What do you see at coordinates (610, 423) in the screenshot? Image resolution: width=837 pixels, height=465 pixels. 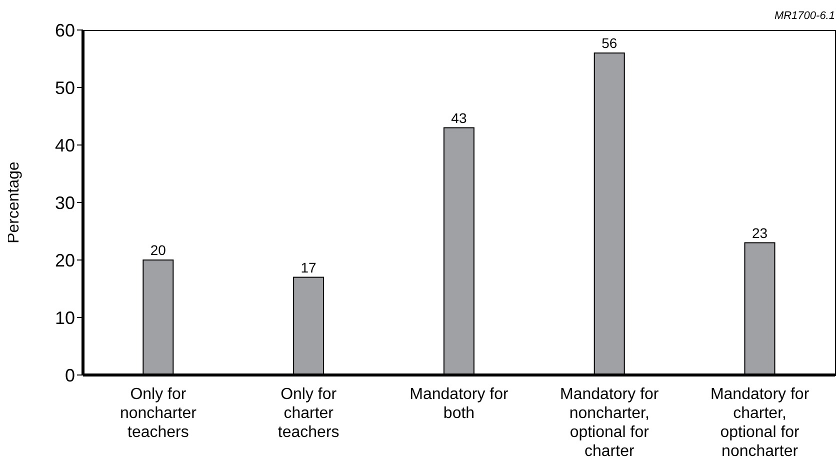 I see `x-tick-label: Mandatory for noncharter, optional for charter` at bounding box center [610, 423].